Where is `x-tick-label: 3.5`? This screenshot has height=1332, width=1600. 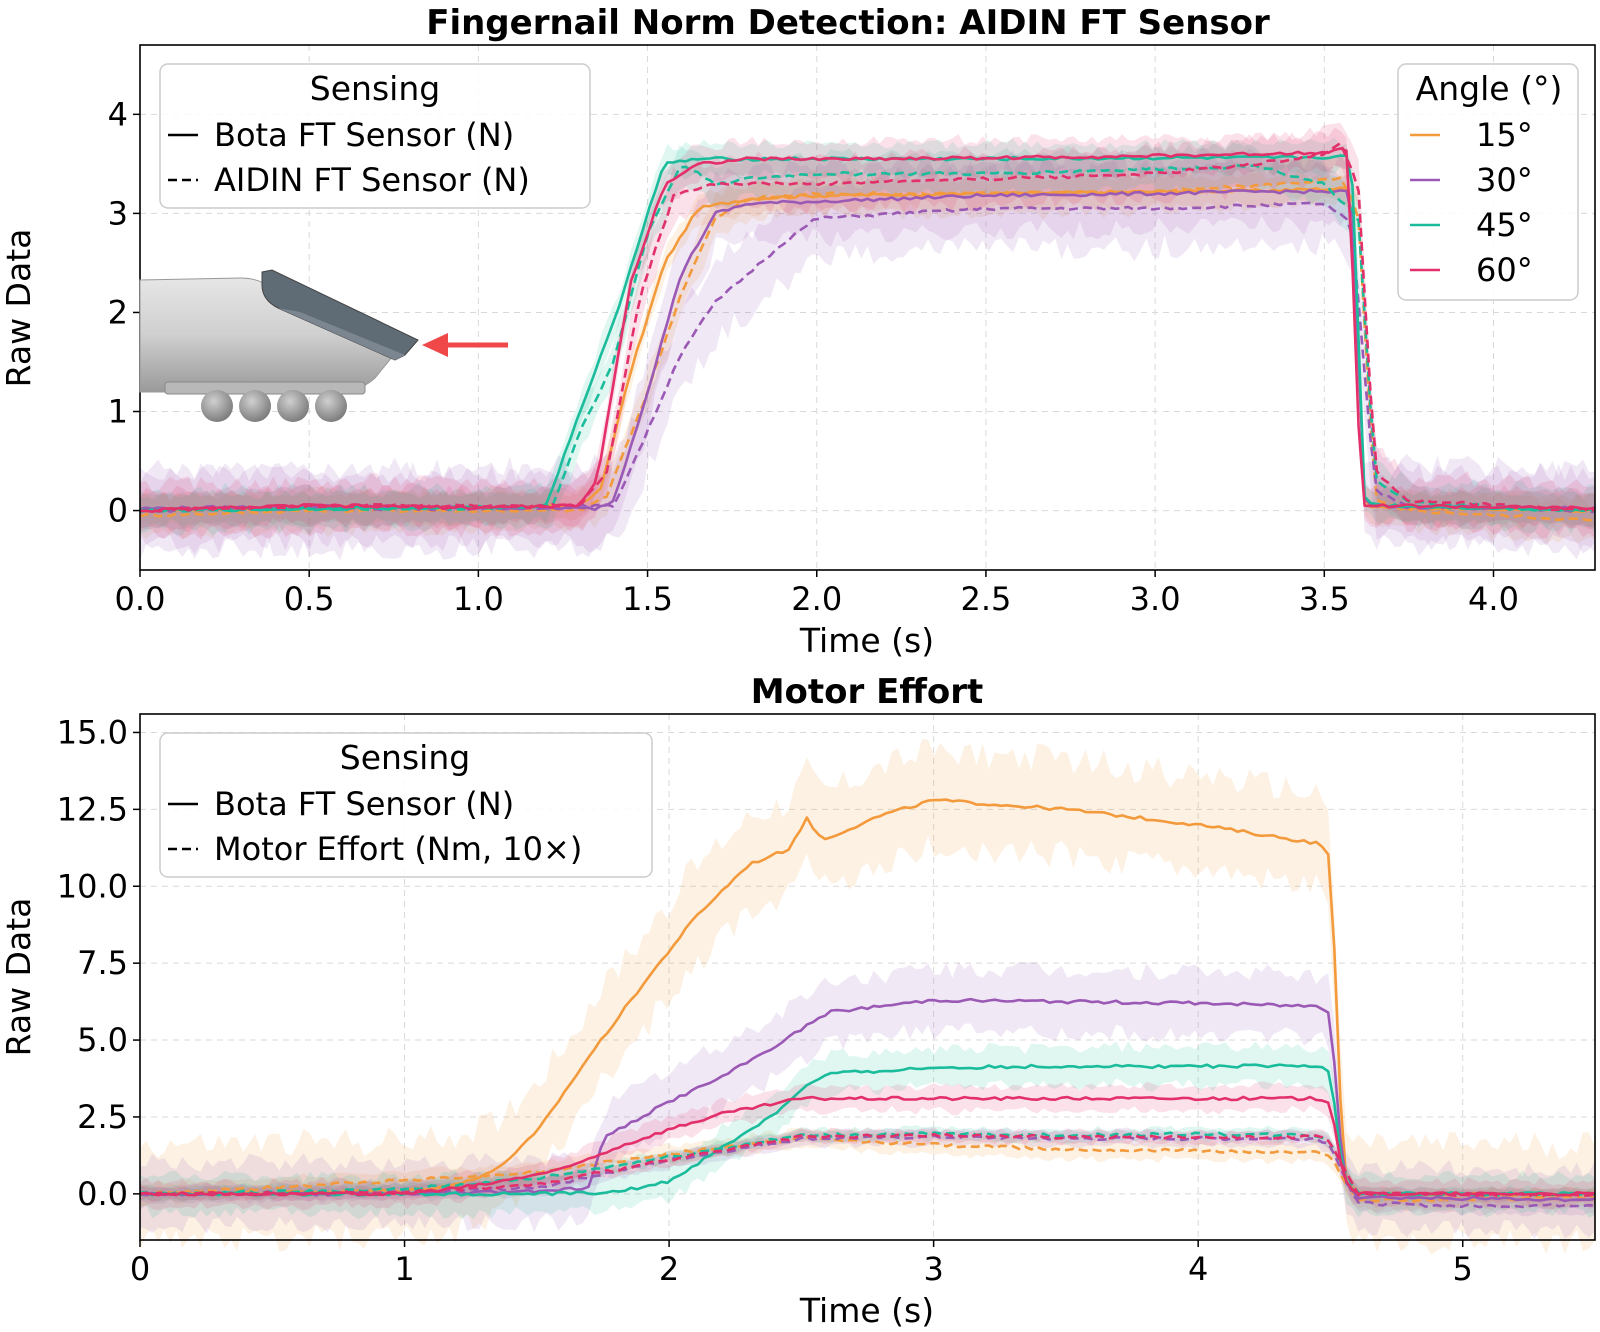
x-tick-label: 3.5 is located at coordinates (1324, 599).